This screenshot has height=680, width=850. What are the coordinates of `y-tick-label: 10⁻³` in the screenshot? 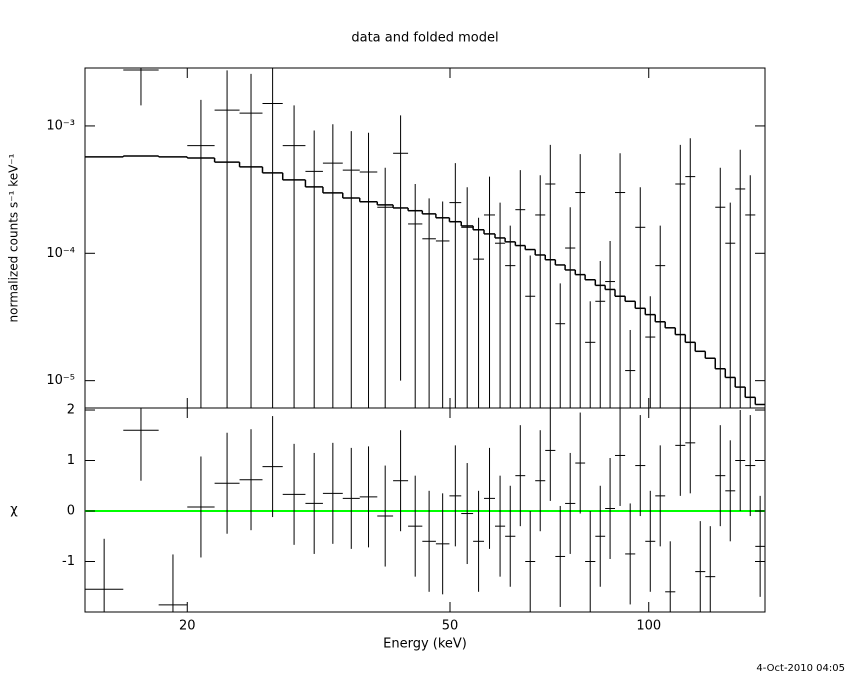 It's located at (60, 125).